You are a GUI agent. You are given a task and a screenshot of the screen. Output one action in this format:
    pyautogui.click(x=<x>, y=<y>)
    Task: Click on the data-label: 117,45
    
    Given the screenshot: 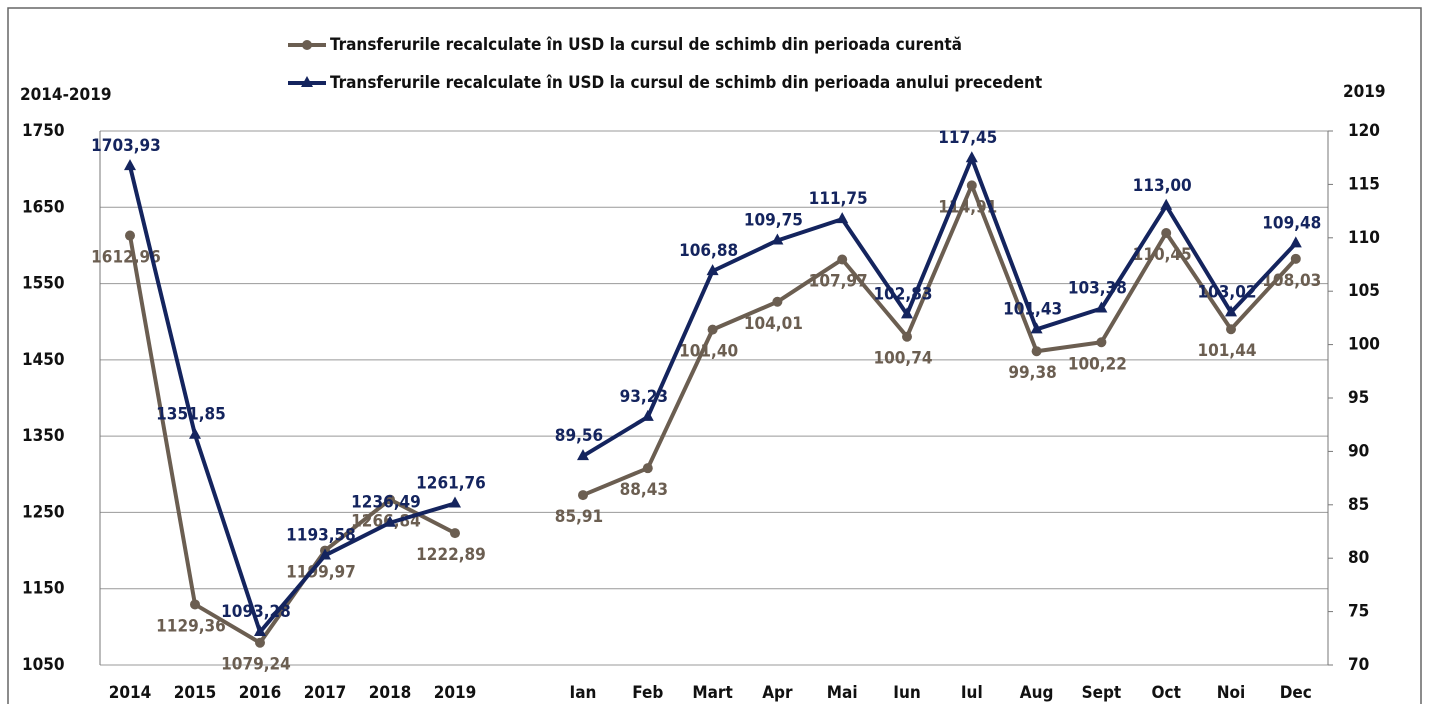 What is the action you would take?
    pyautogui.click(x=967, y=138)
    